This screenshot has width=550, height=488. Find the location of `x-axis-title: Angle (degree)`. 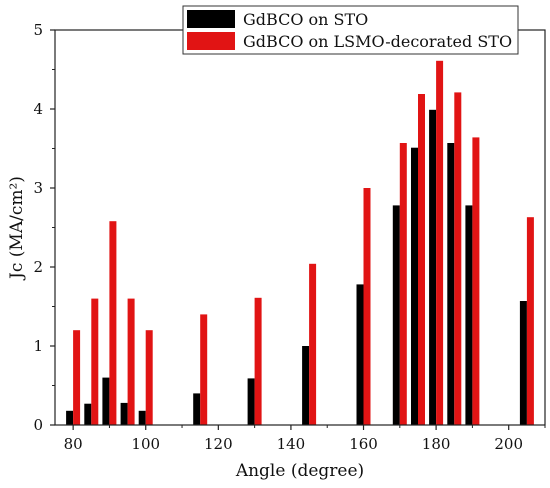

x-axis-title: Angle (degree) is located at coordinates (299, 471).